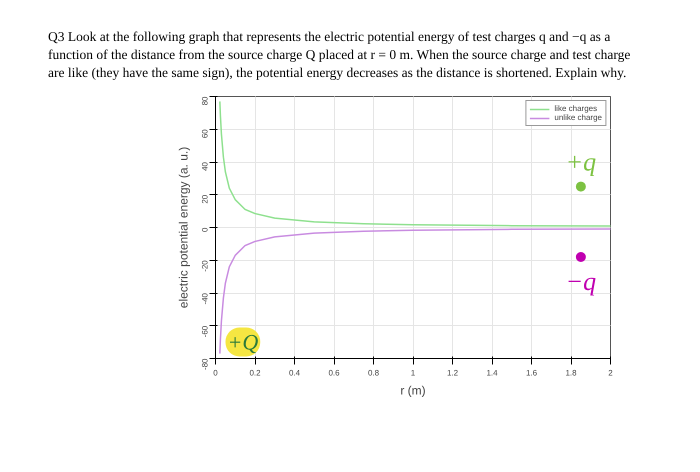  Describe the element at coordinates (205, 166) in the screenshot. I see `y-tick-label: 40` at that location.